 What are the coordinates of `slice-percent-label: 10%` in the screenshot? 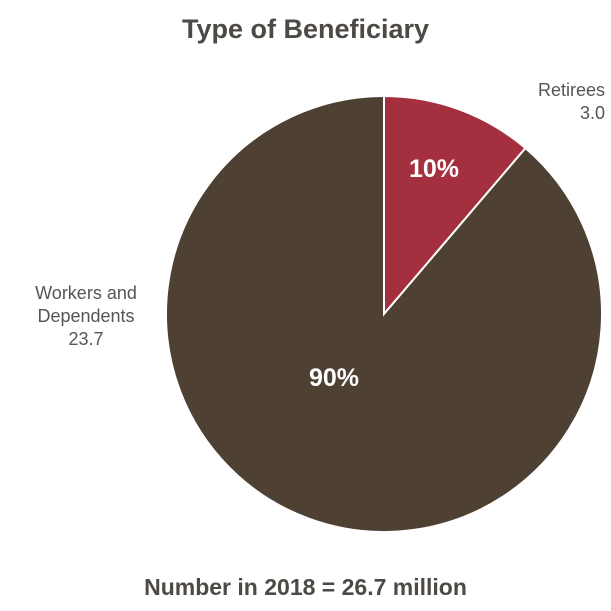 It's located at (434, 169).